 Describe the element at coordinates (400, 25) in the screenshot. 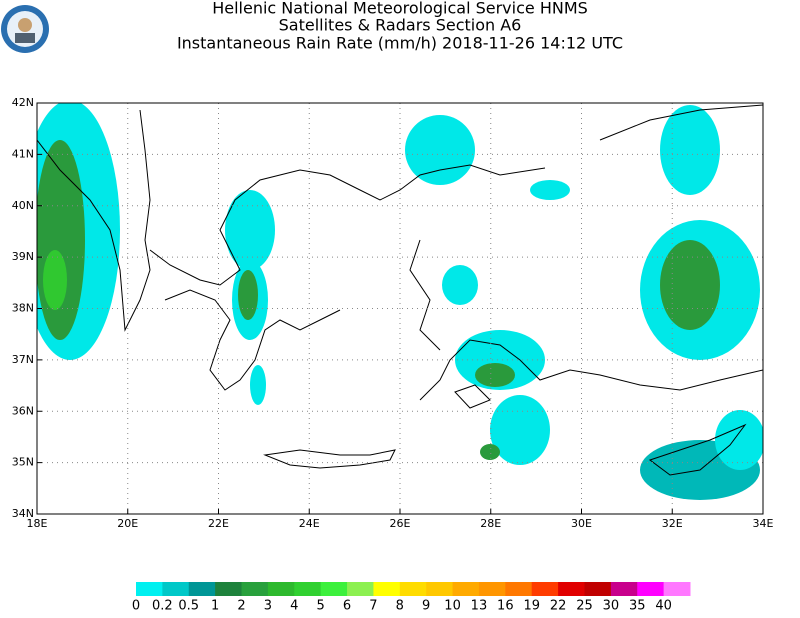

I see `title-line: Satellites & Radars Section A6` at that location.